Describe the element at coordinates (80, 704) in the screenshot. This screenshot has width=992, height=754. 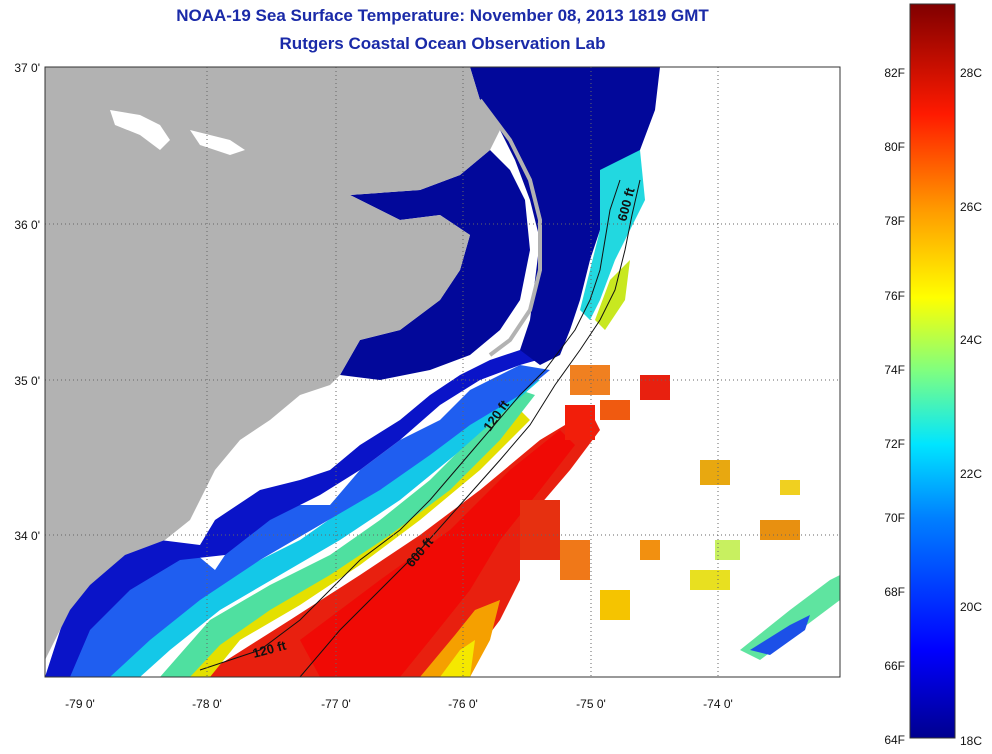
I see `lon-label-79: -79 0'` at that location.